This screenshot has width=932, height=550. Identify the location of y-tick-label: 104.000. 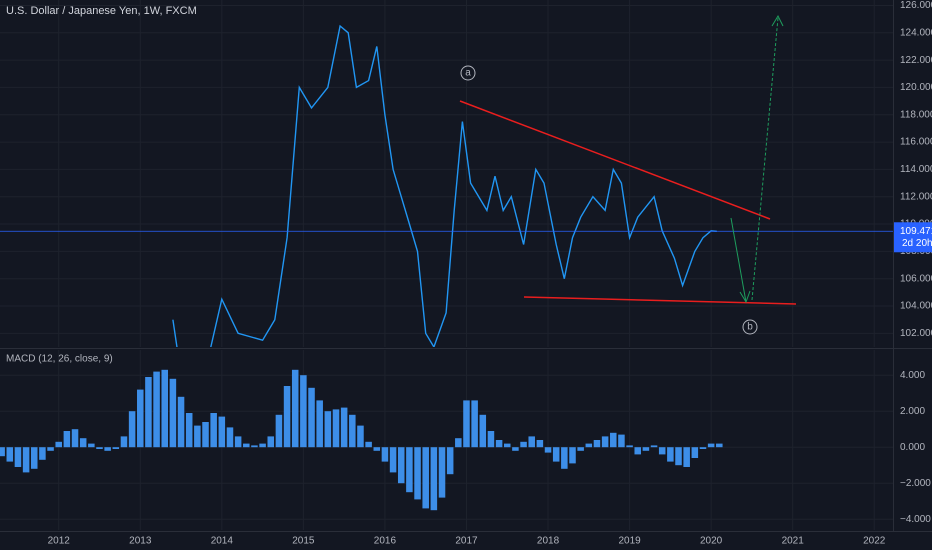
(916, 306).